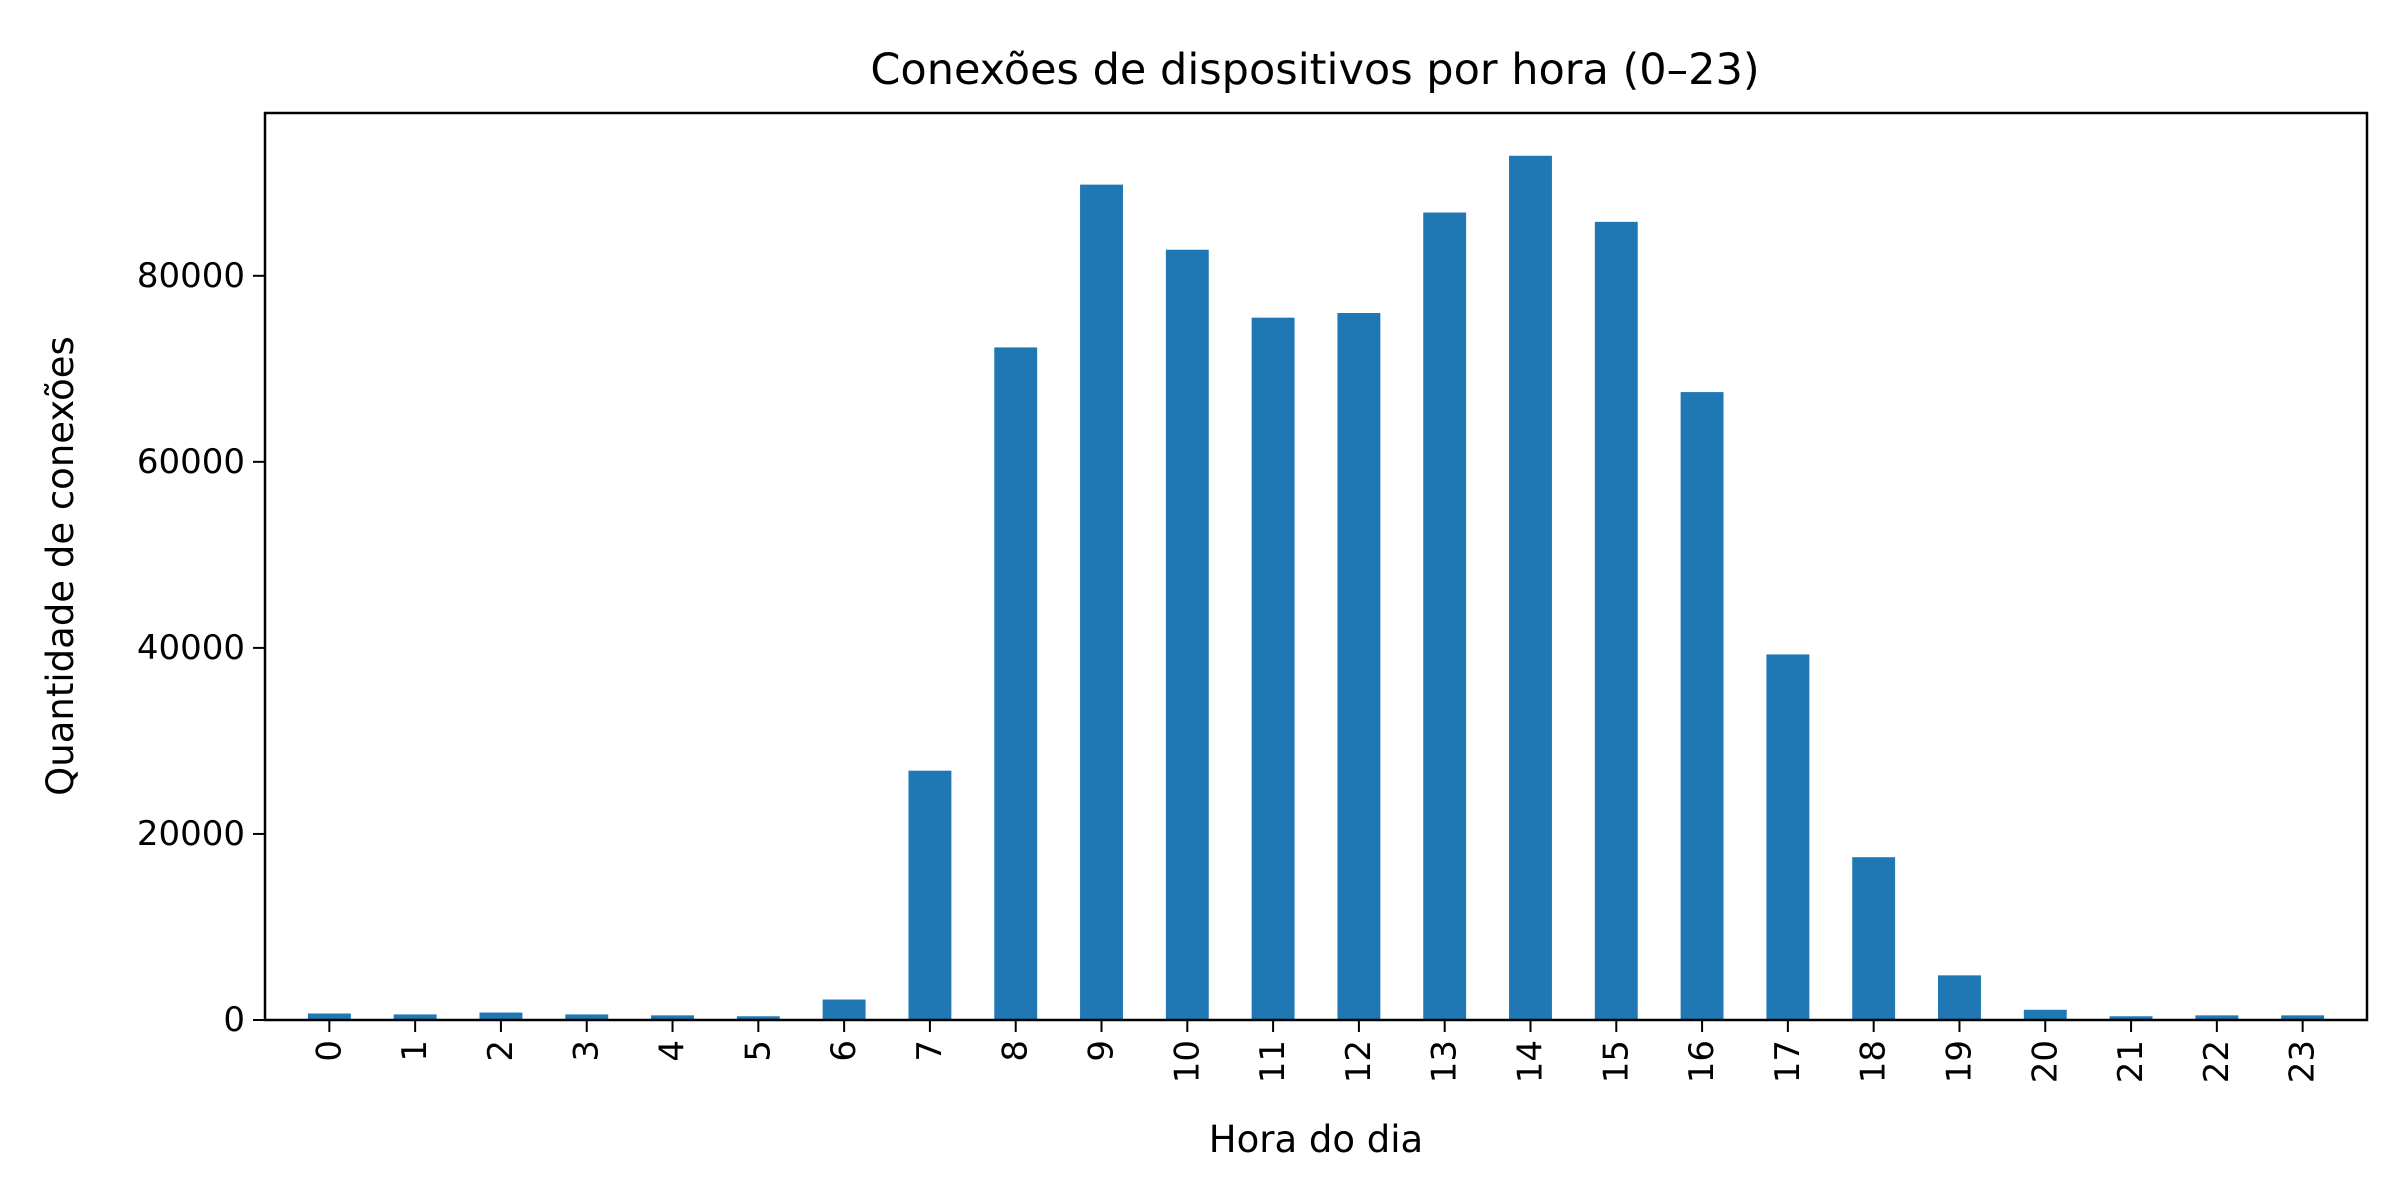  Describe the element at coordinates (1788, 1061) in the screenshot. I see `x-tick-label: 17` at that location.